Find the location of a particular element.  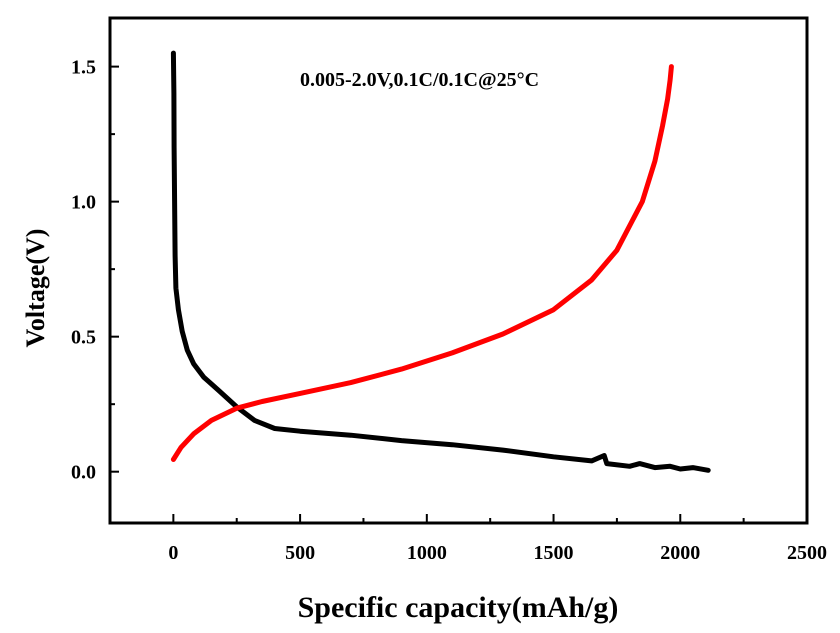

x-tick-label: 1000 is located at coordinates (427, 553).